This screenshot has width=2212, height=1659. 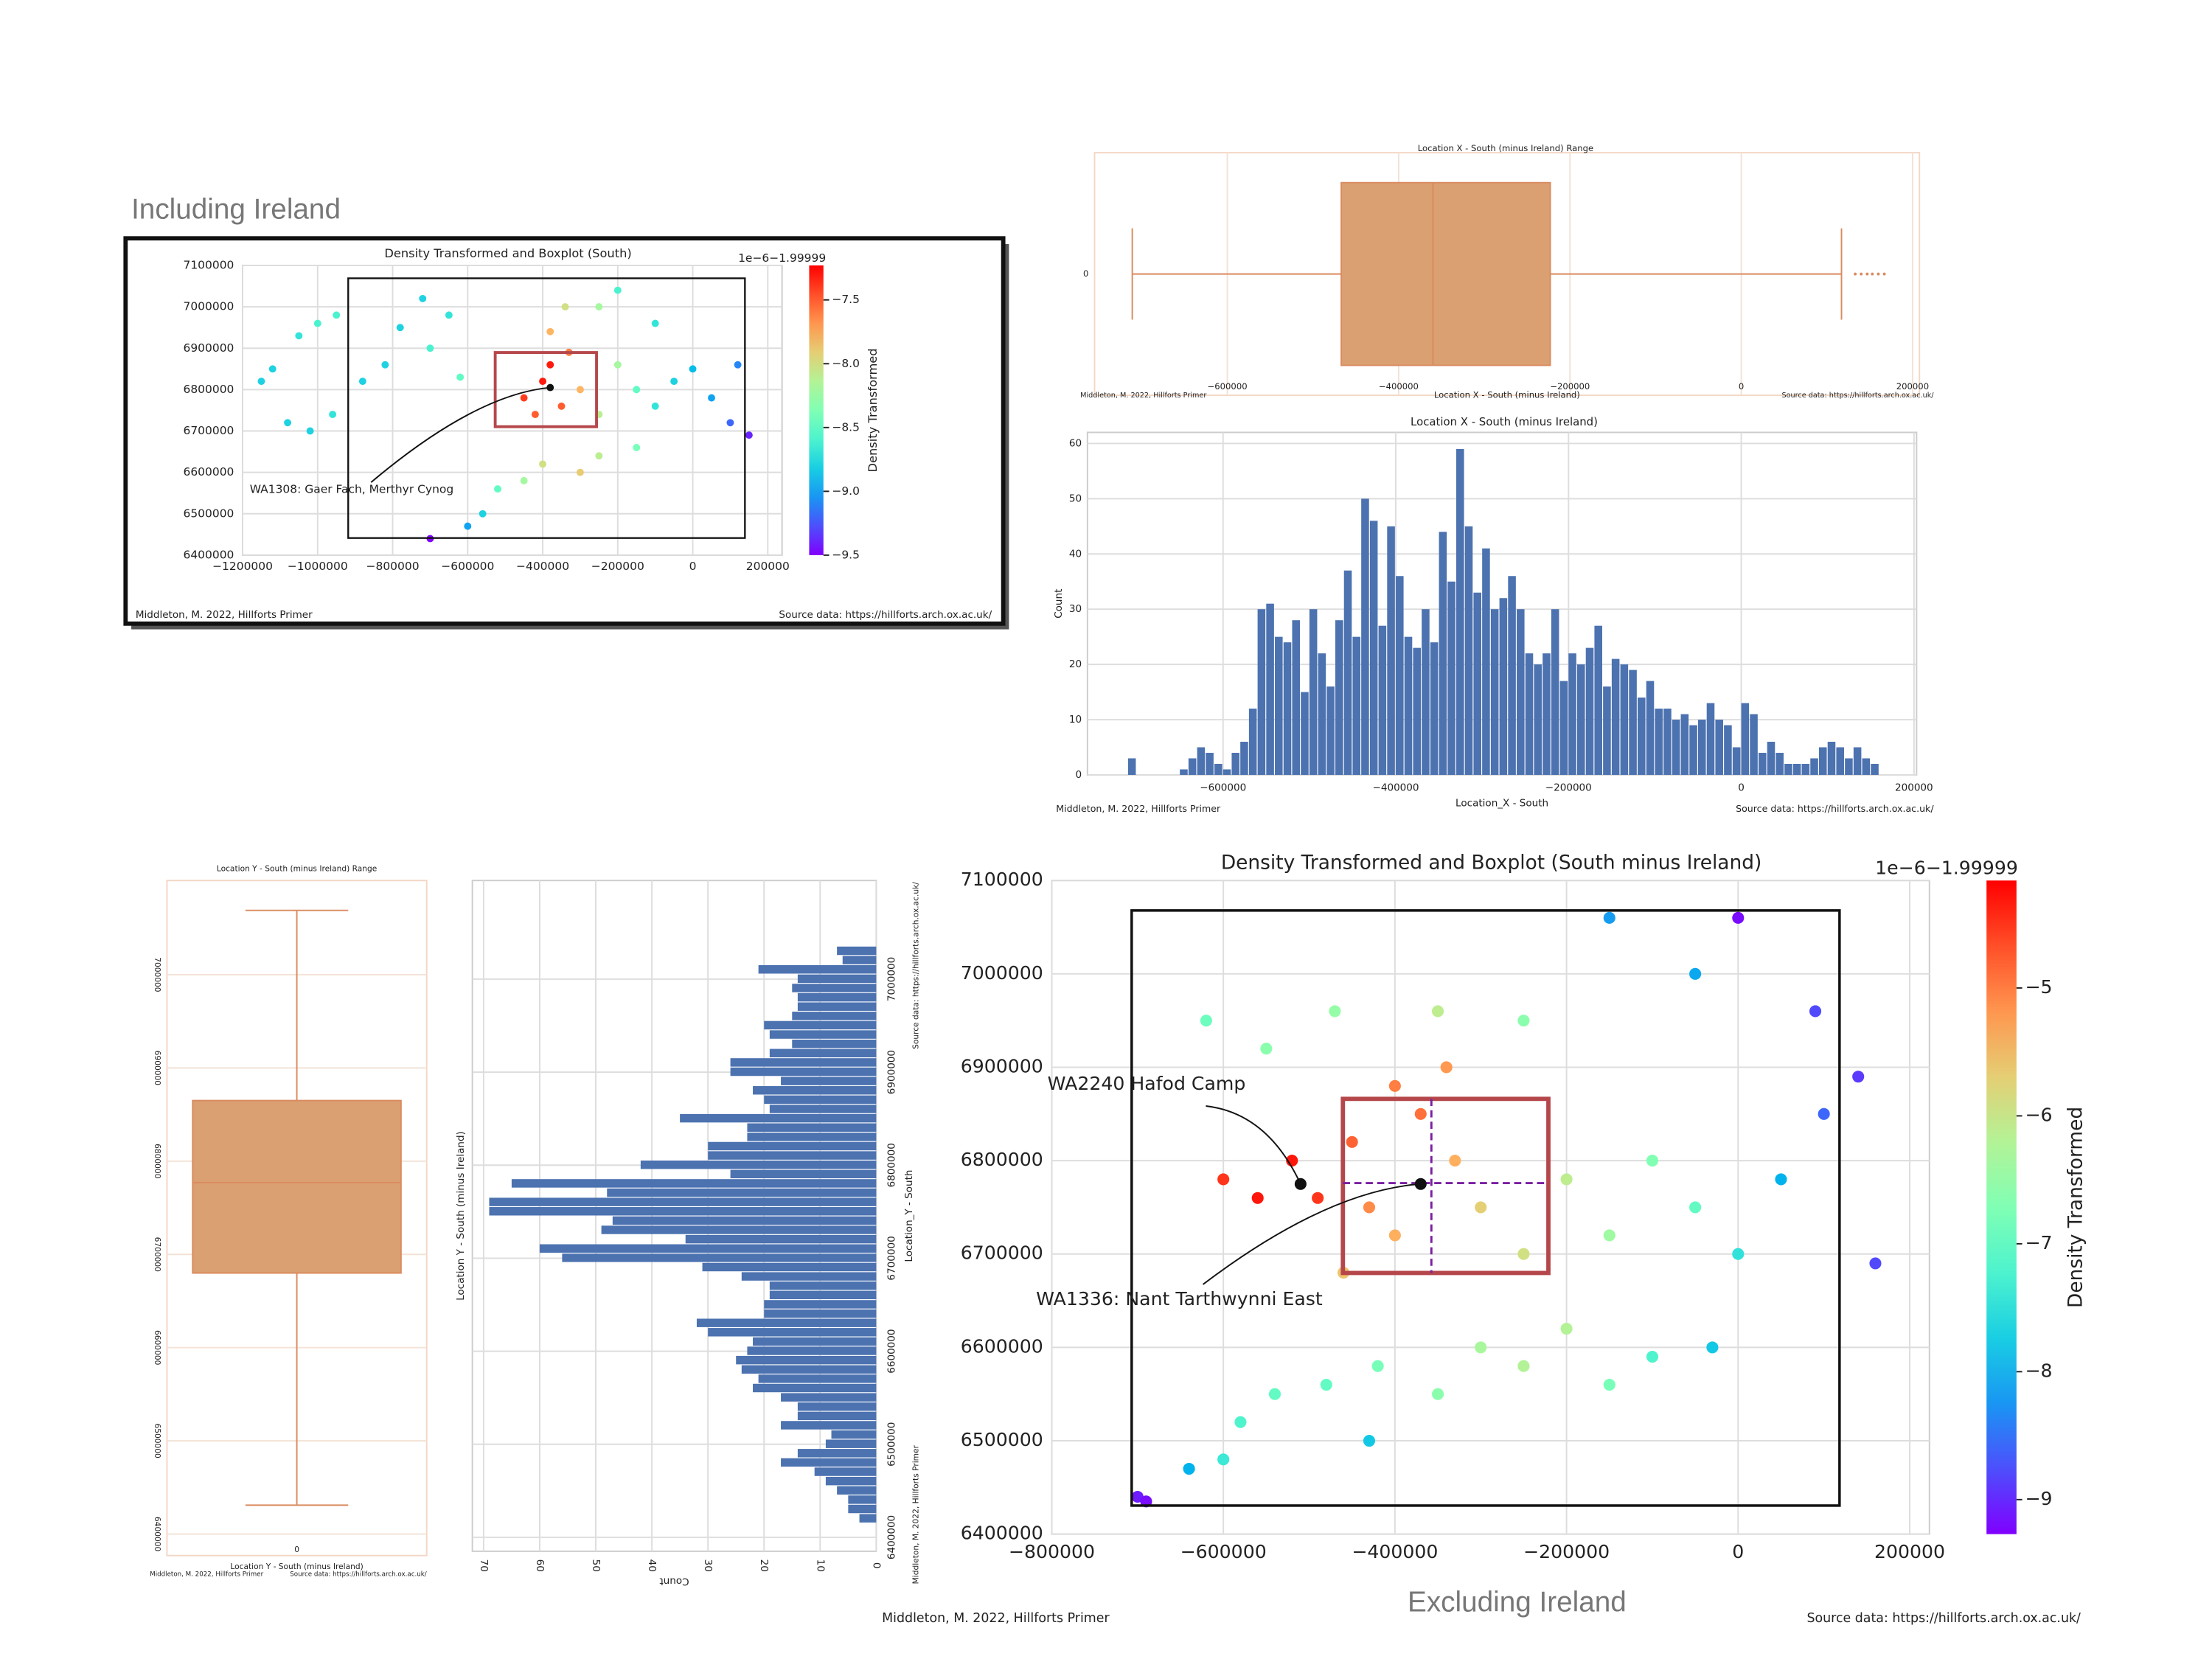 I want to click on chart-title: Location X - South (minus Ireland) Range, so click(x=1505, y=148).